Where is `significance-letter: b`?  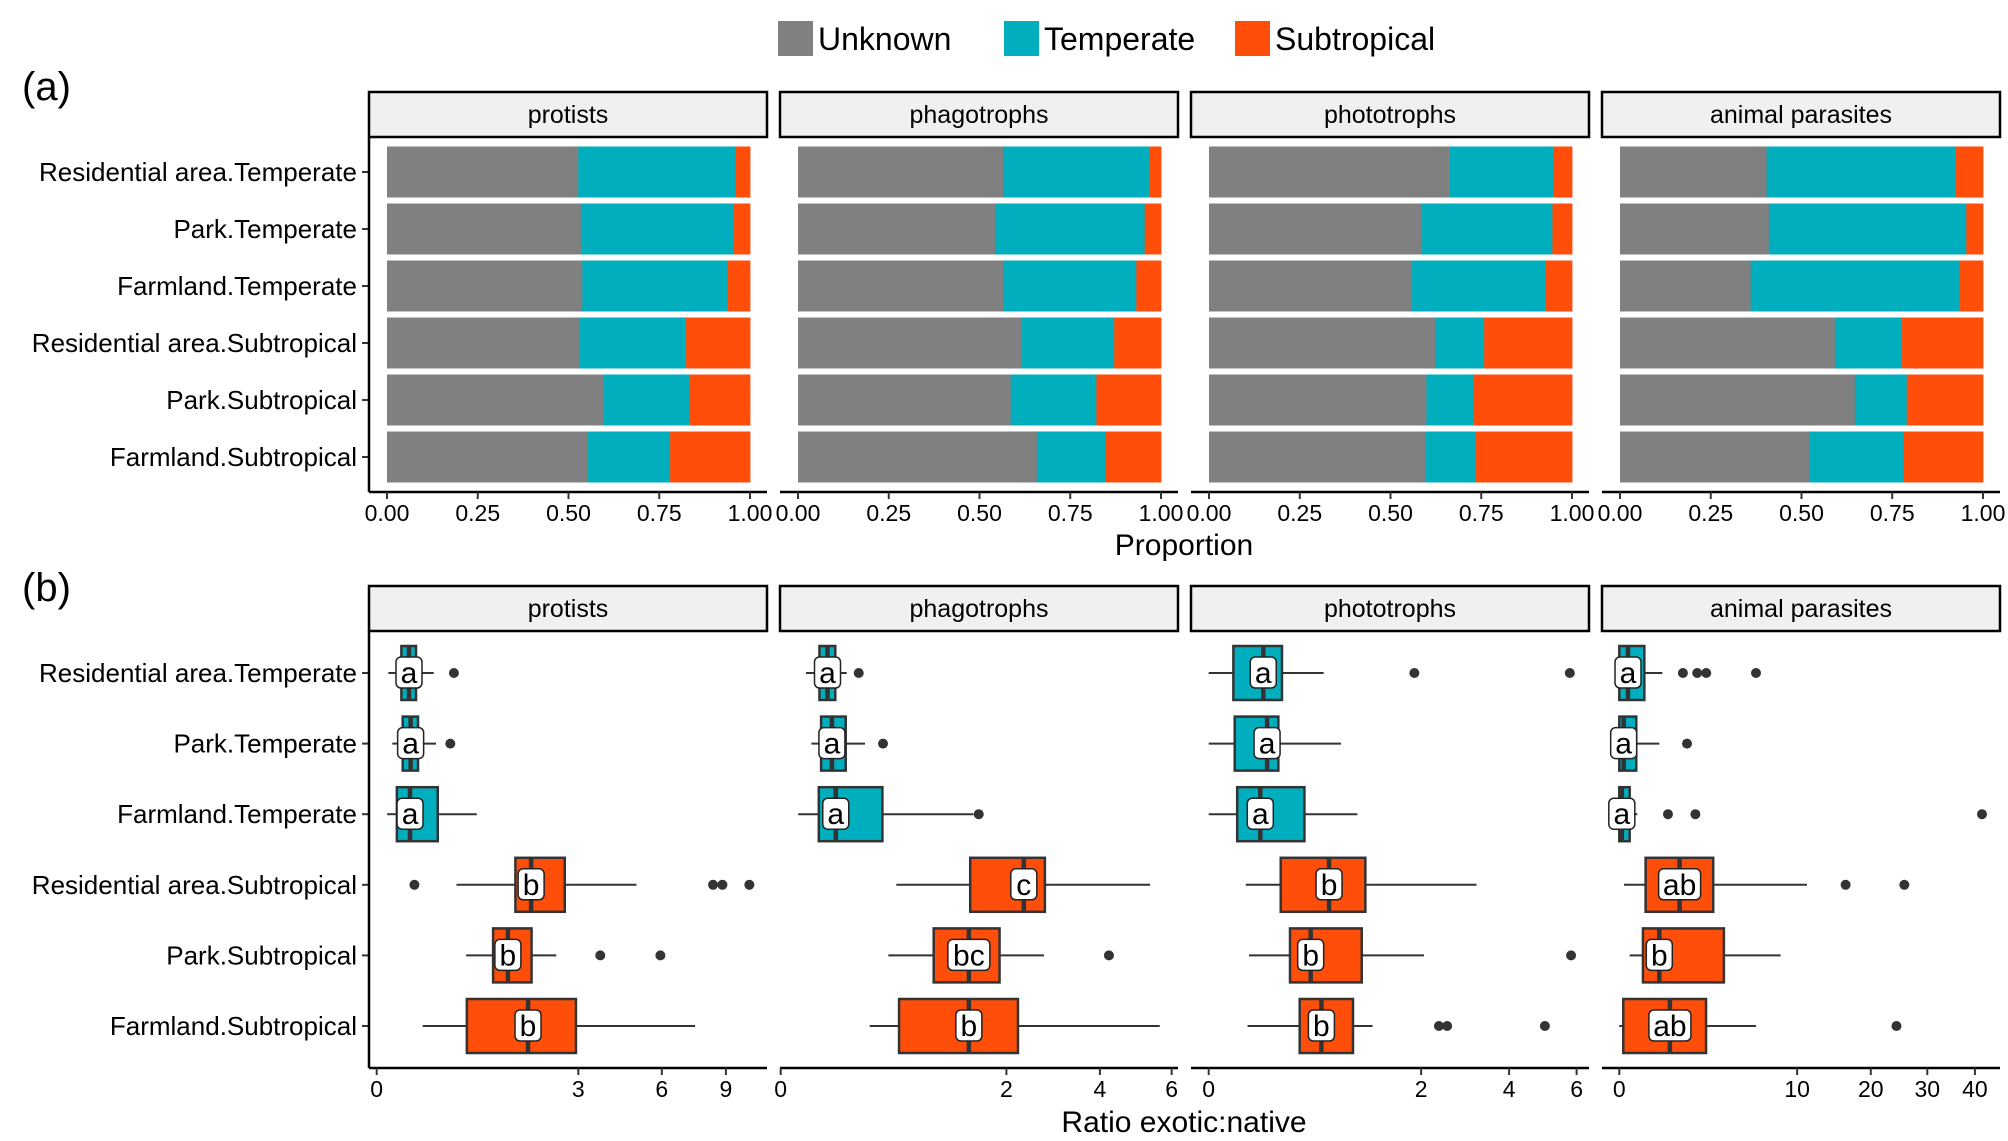 significance-letter: b is located at coordinates (969, 1026).